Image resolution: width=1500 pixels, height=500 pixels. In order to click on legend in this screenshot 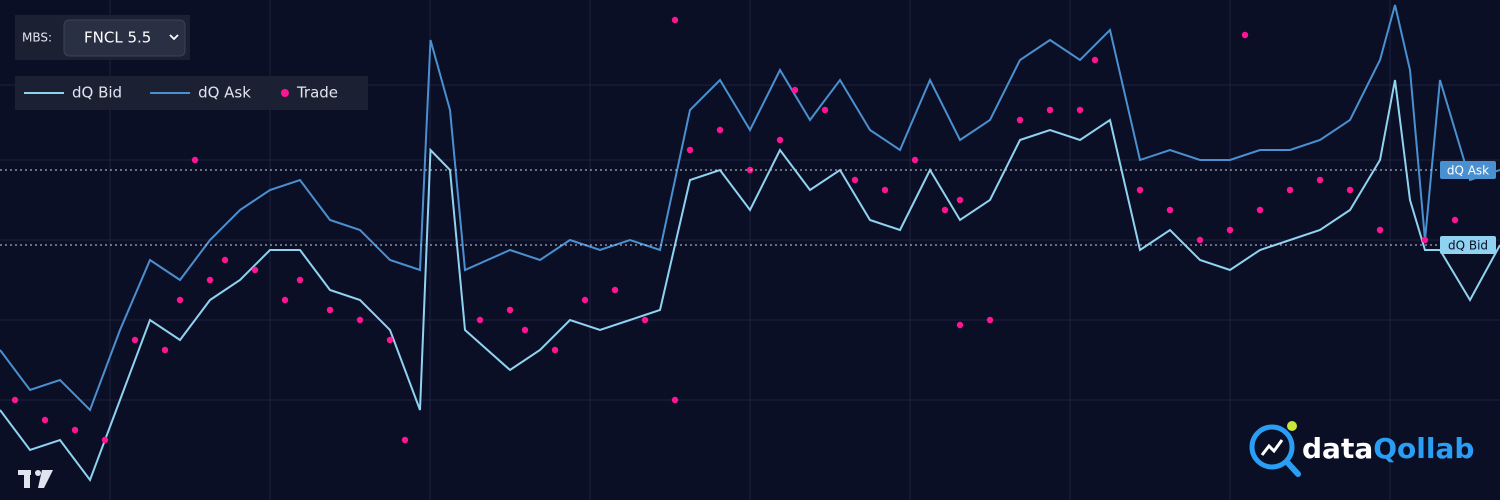, I will do `click(191, 93)`.